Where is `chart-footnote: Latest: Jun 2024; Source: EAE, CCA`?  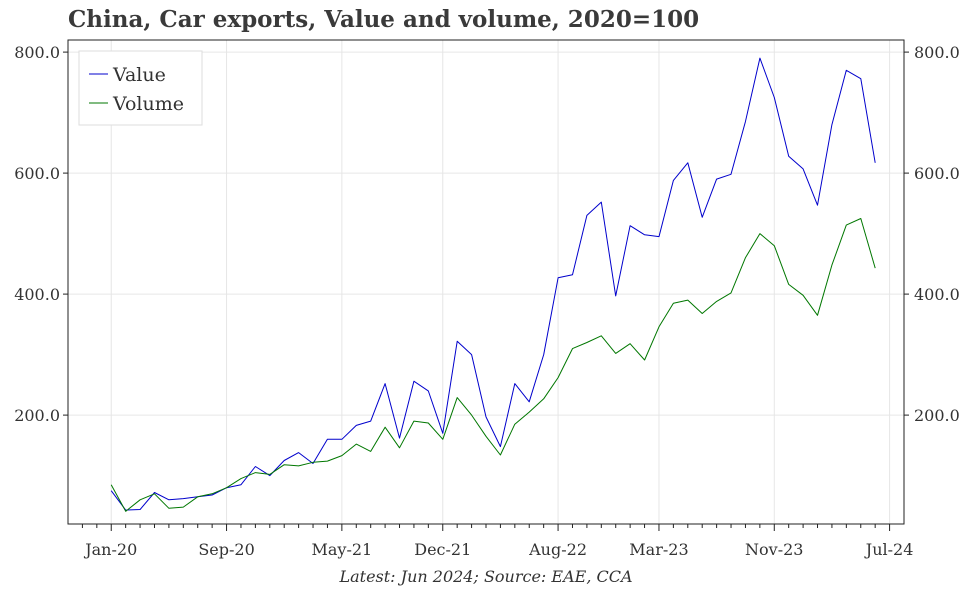
chart-footnote: Latest: Jun 2024; Source: EAE, CCA is located at coordinates (485, 576).